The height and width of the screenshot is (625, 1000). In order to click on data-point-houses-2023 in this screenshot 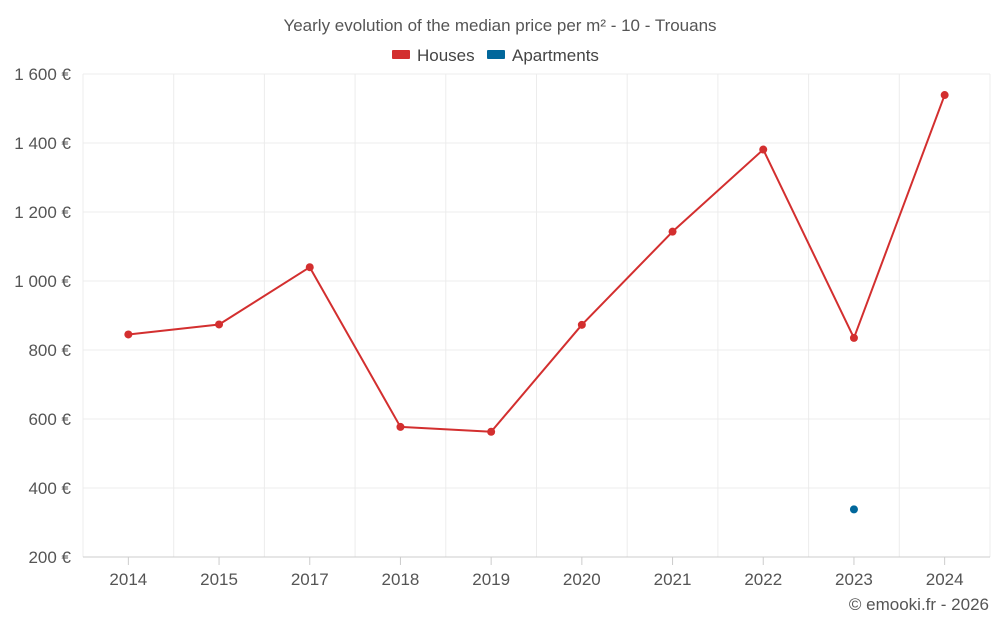, I will do `click(853, 337)`.